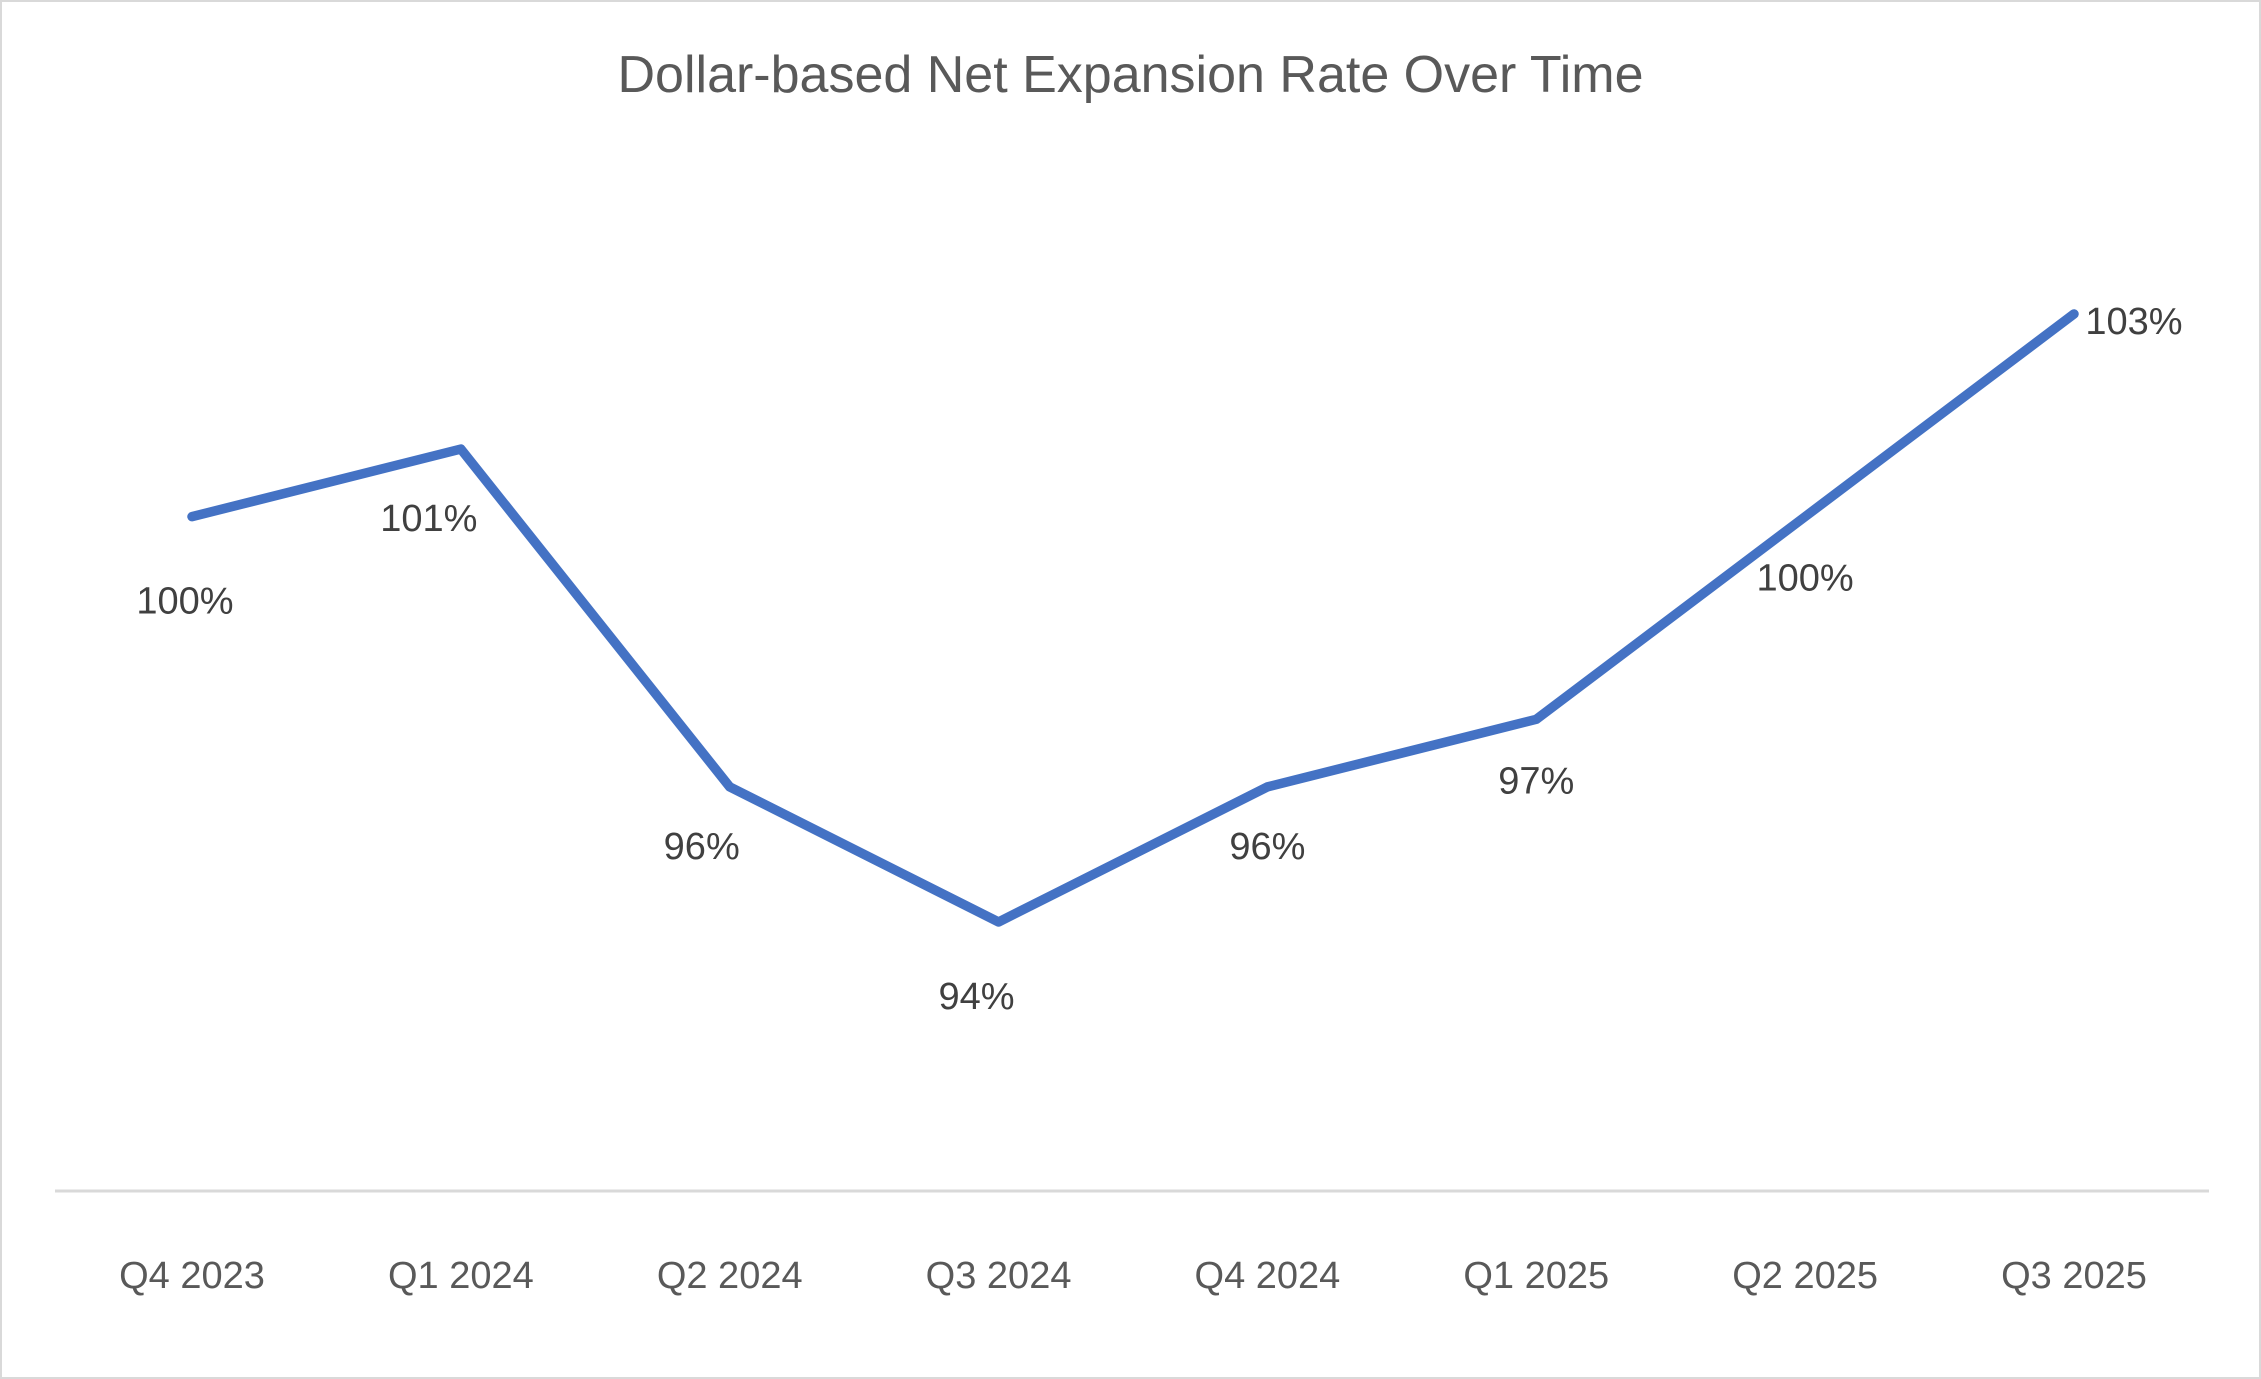 This screenshot has width=2261, height=1379. What do you see at coordinates (1536, 781) in the screenshot?
I see `data-label-q1-2025: 97%` at bounding box center [1536, 781].